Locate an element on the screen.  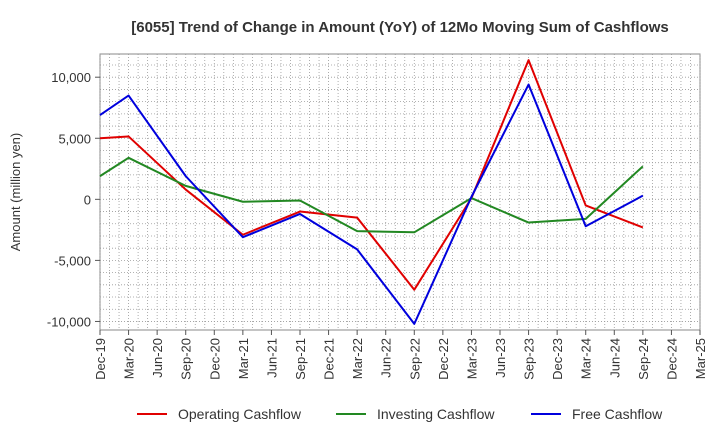
y-tick-label: 0 is located at coordinates (87, 199).